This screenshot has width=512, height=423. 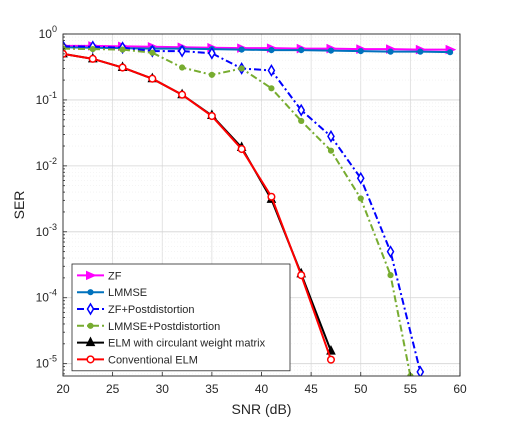 I want to click on legend-entry: LMMSE, so click(x=112, y=293).